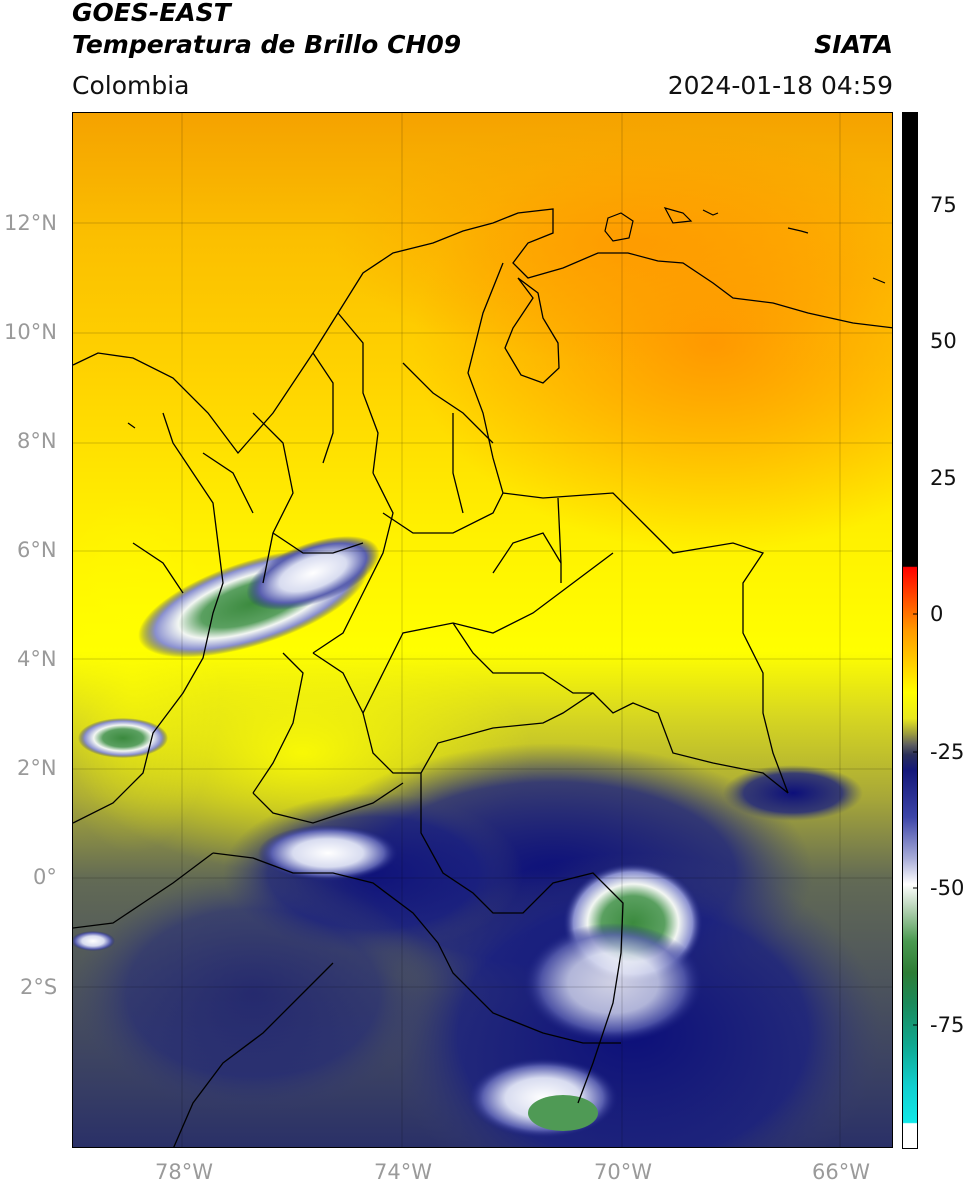  I want to click on datetime-label: 2024-01-18 04:59, so click(780, 85).